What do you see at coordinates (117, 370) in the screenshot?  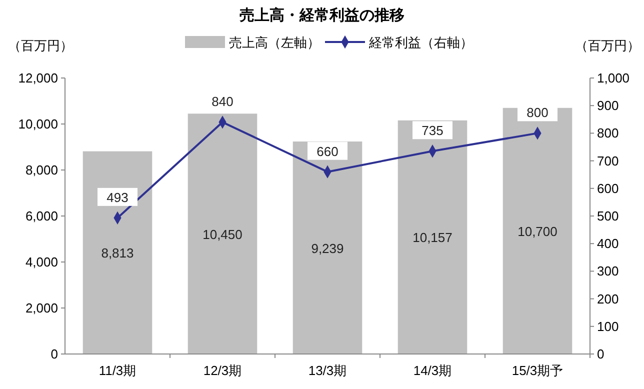 I see `x-tick-label: 11/3期` at bounding box center [117, 370].